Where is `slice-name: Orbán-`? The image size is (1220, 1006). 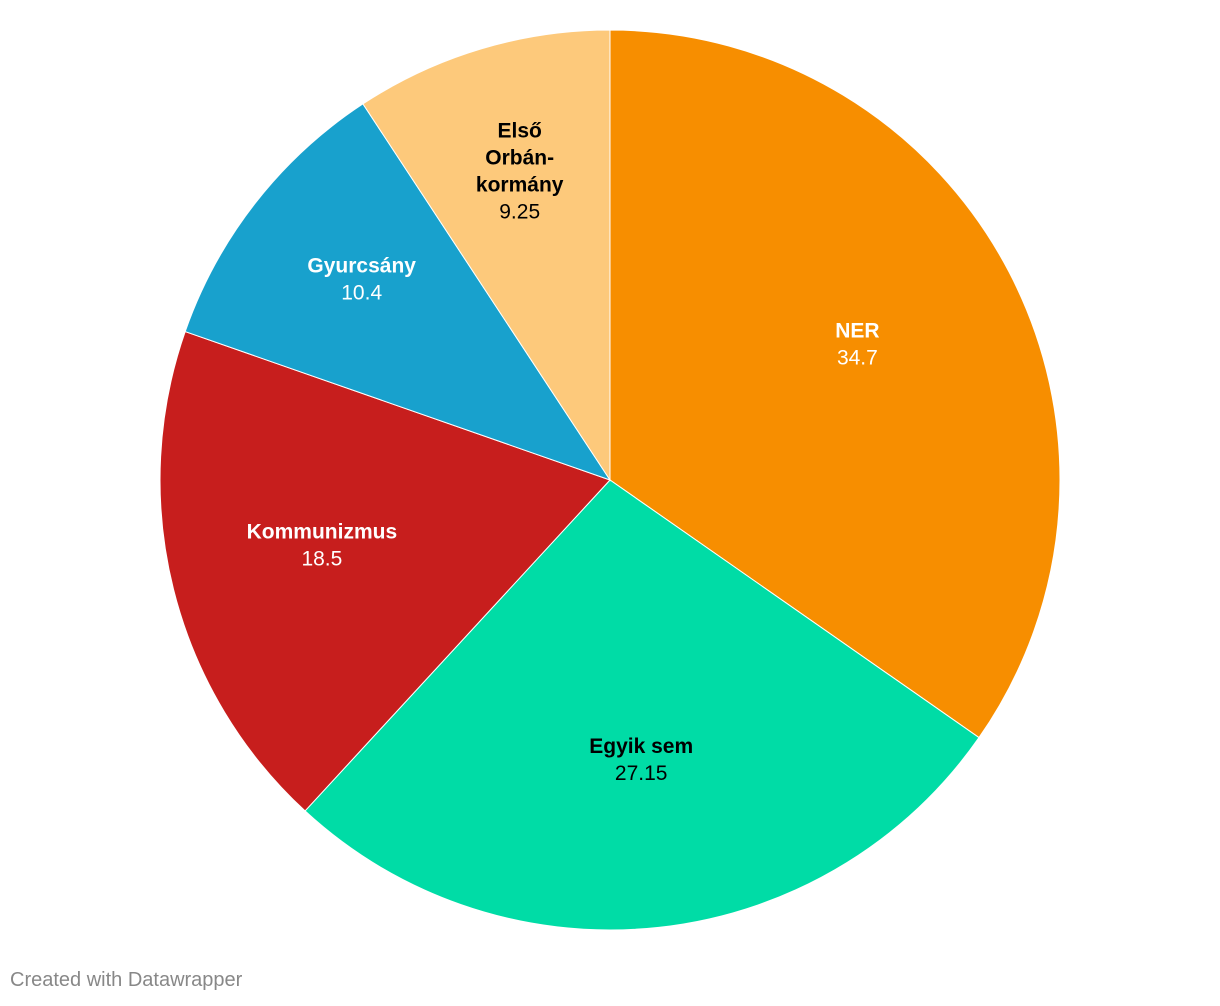
slice-name: Orbán- is located at coordinates (519, 158).